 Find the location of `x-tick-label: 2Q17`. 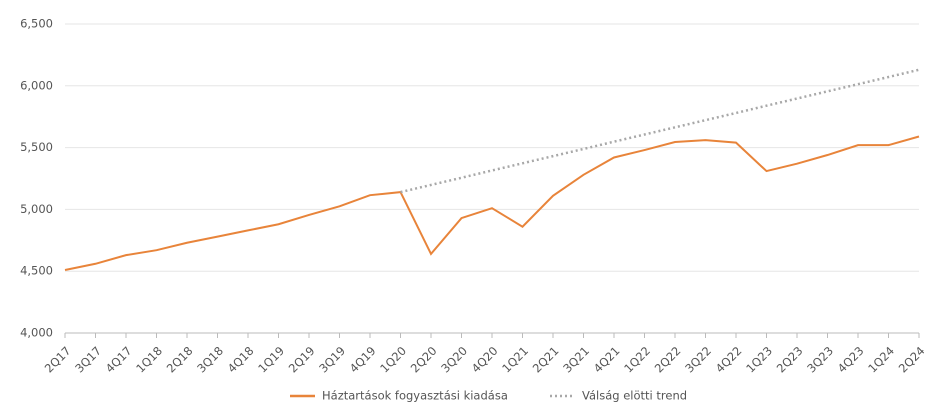

x-tick-label: 2Q17 is located at coordinates (58, 360).